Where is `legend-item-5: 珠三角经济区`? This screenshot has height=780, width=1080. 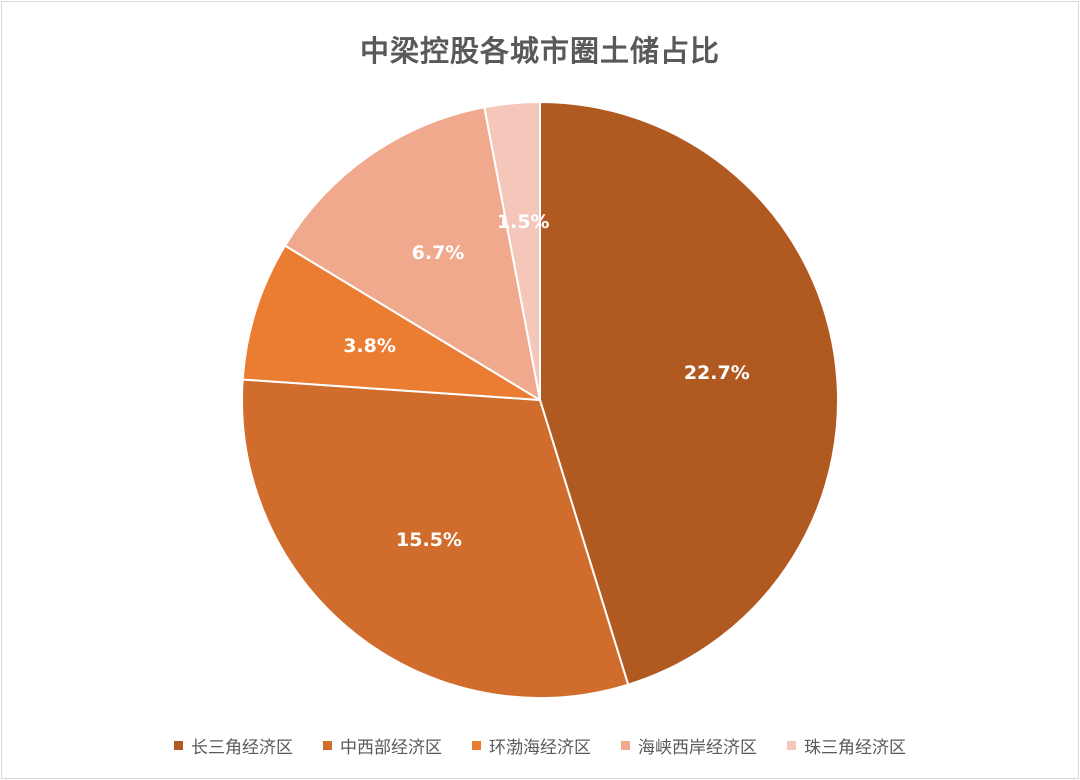 legend-item-5: 珠三角经济区 is located at coordinates (846, 745).